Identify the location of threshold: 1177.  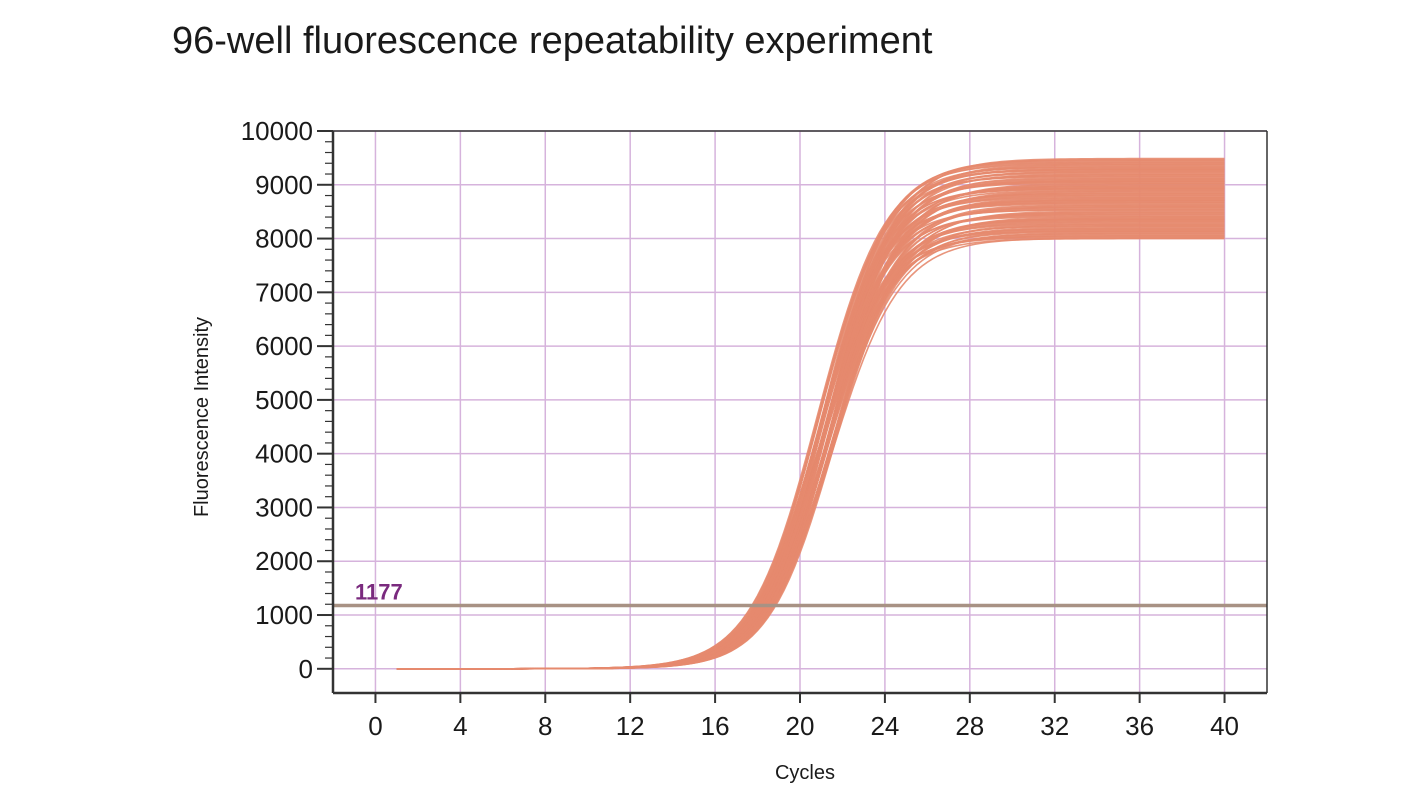
(800, 594).